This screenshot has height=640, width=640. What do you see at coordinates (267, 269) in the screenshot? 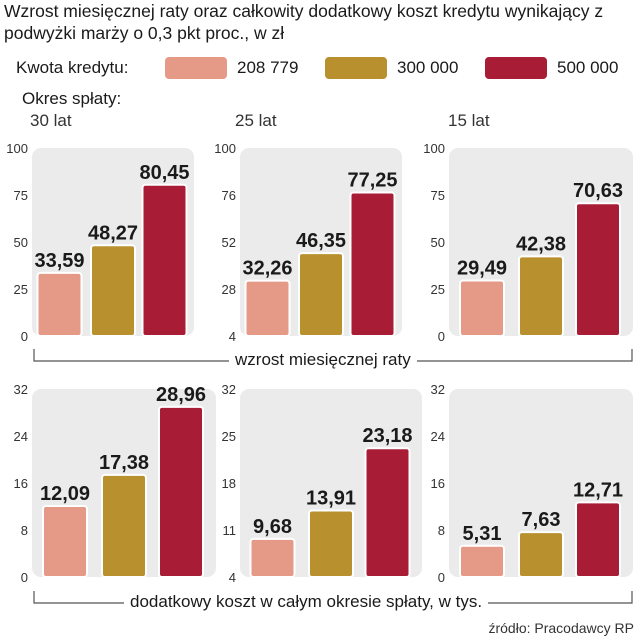
I see `bar-value-label: 32,26` at bounding box center [267, 269].